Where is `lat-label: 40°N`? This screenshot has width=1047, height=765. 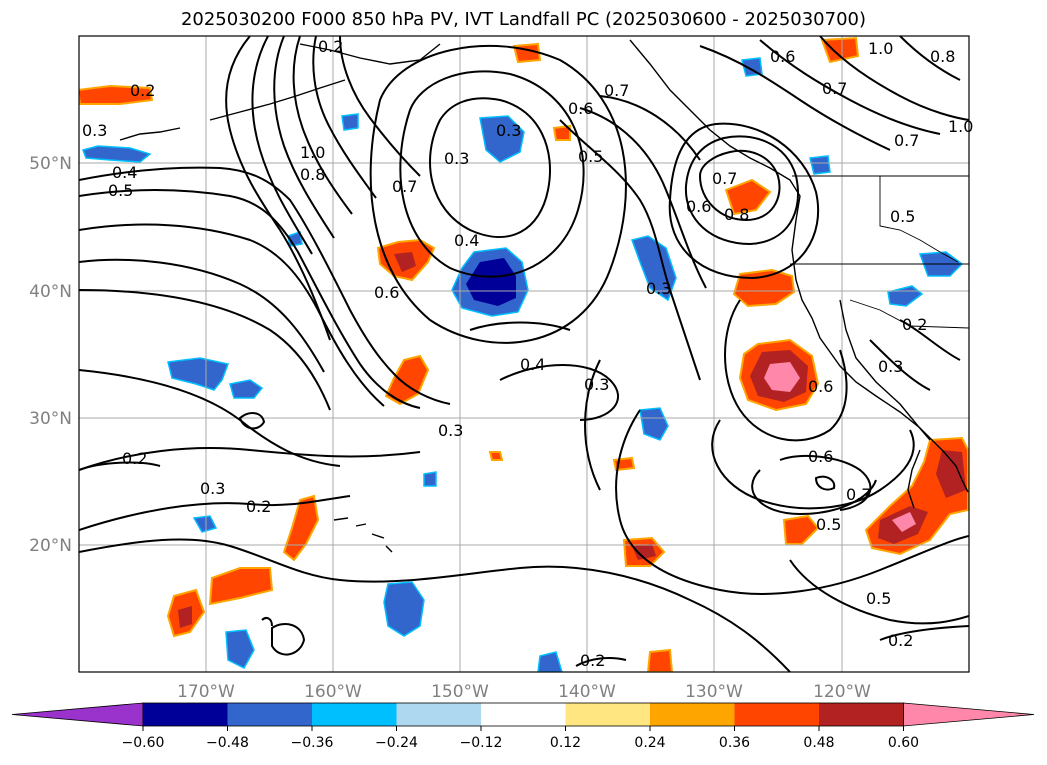
lat-label: 40°N is located at coordinates (50, 292).